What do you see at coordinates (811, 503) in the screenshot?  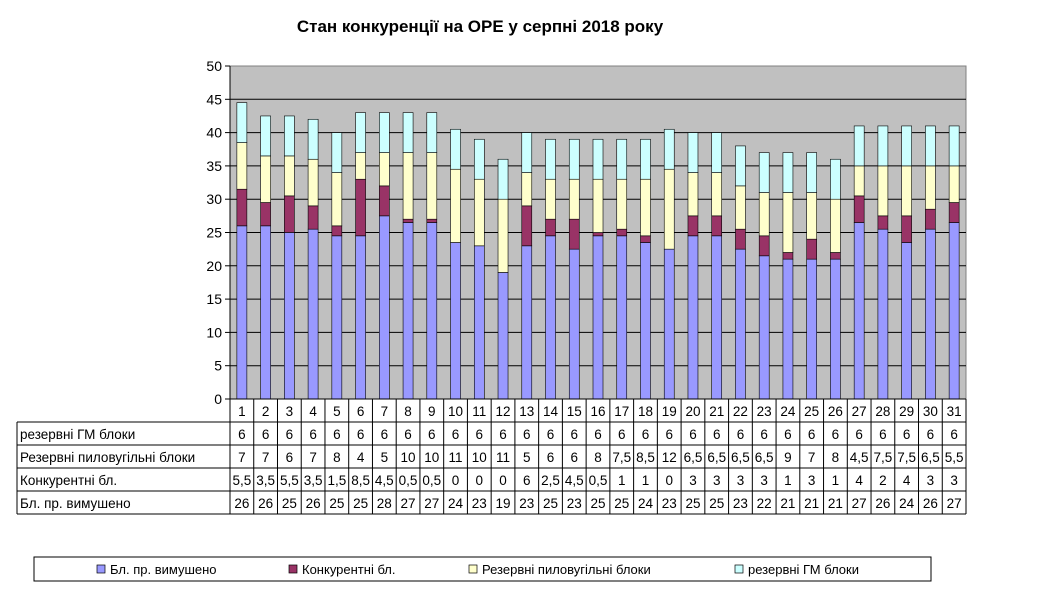 I see `table-cell-value: 21` at bounding box center [811, 503].